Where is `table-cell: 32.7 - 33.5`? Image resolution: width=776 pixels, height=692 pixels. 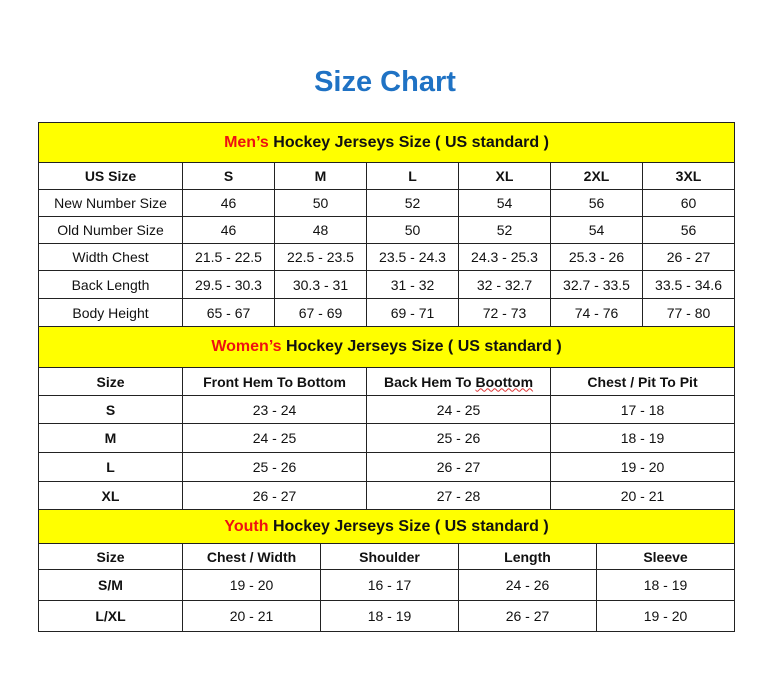
table-cell: 32.7 - 33.5 is located at coordinates (596, 284).